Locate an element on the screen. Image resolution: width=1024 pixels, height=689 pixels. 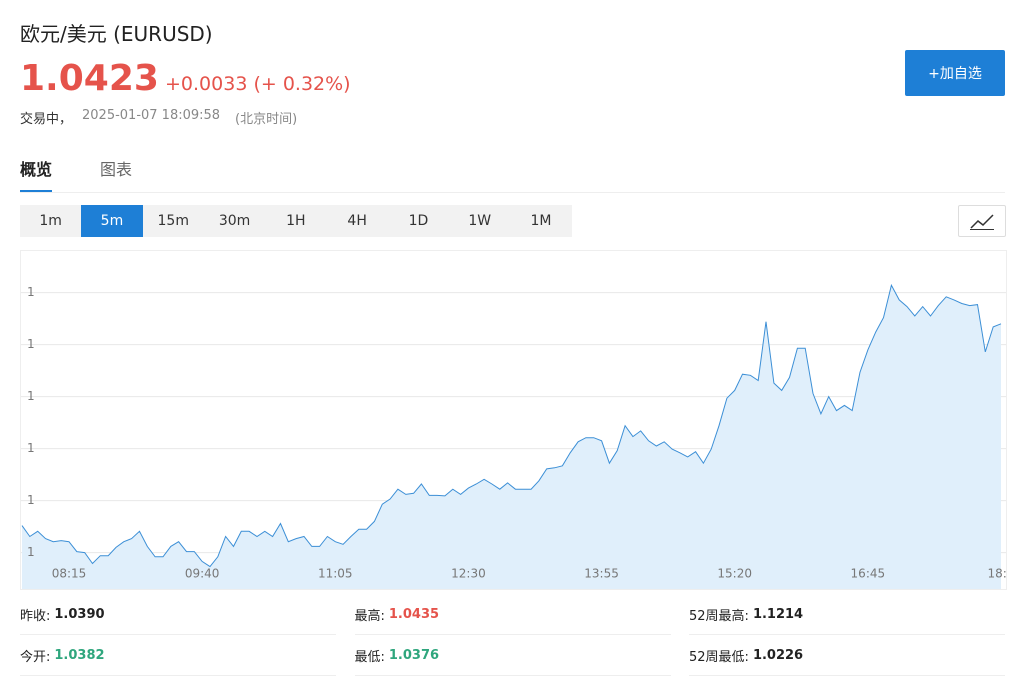
x-tick-label: 09:40 is located at coordinates (202, 574).